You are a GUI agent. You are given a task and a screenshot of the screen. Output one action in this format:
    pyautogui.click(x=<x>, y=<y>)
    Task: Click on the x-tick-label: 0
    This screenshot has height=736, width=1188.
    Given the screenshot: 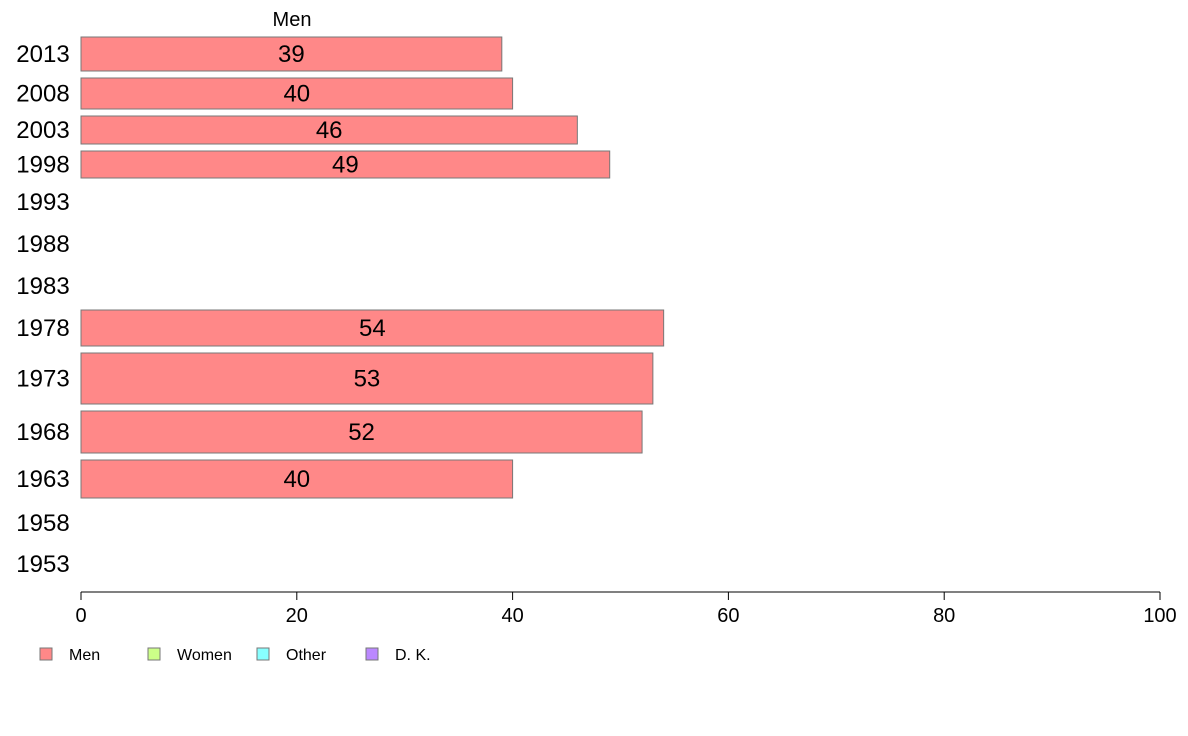 What is the action you would take?
    pyautogui.click(x=80, y=616)
    